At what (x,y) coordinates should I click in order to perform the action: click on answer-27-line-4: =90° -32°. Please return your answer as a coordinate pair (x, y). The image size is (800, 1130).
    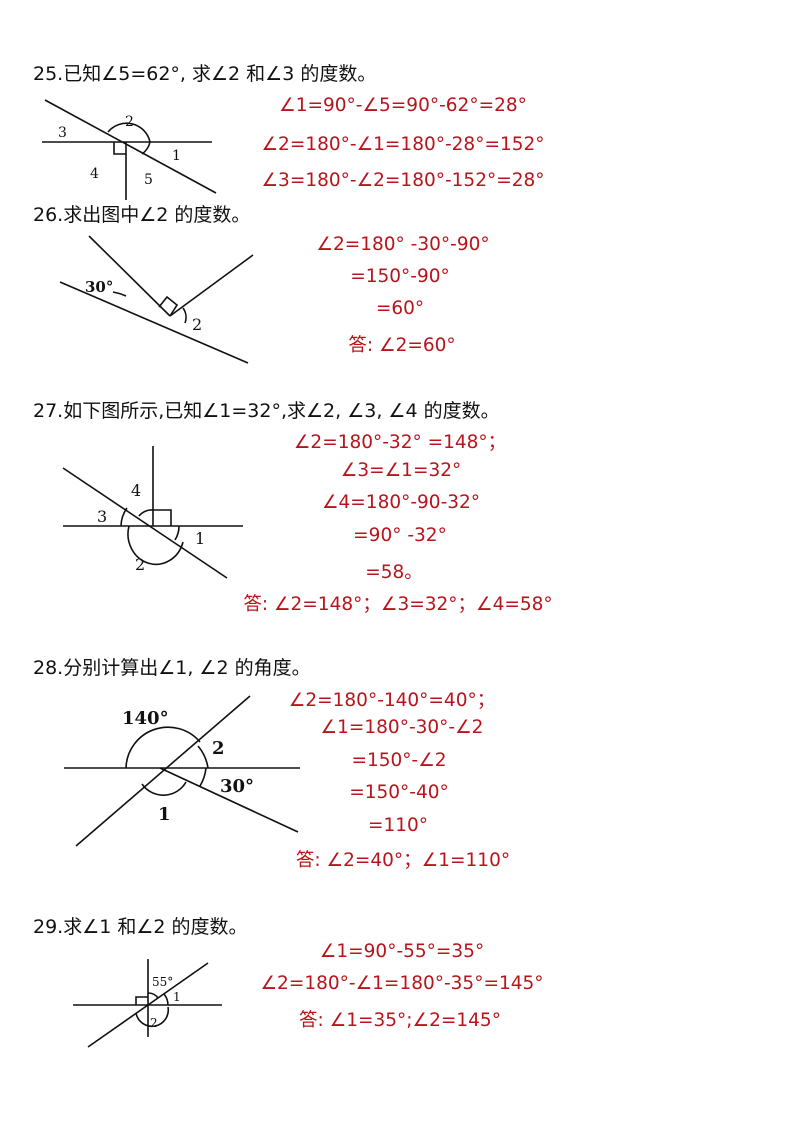
    Looking at the image, I should click on (400, 535).